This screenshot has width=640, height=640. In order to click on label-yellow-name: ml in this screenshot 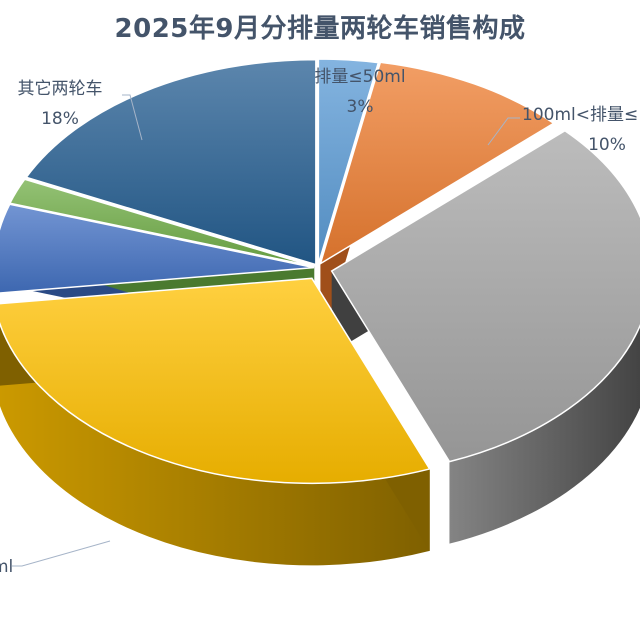, I will do `click(6, 567)`.